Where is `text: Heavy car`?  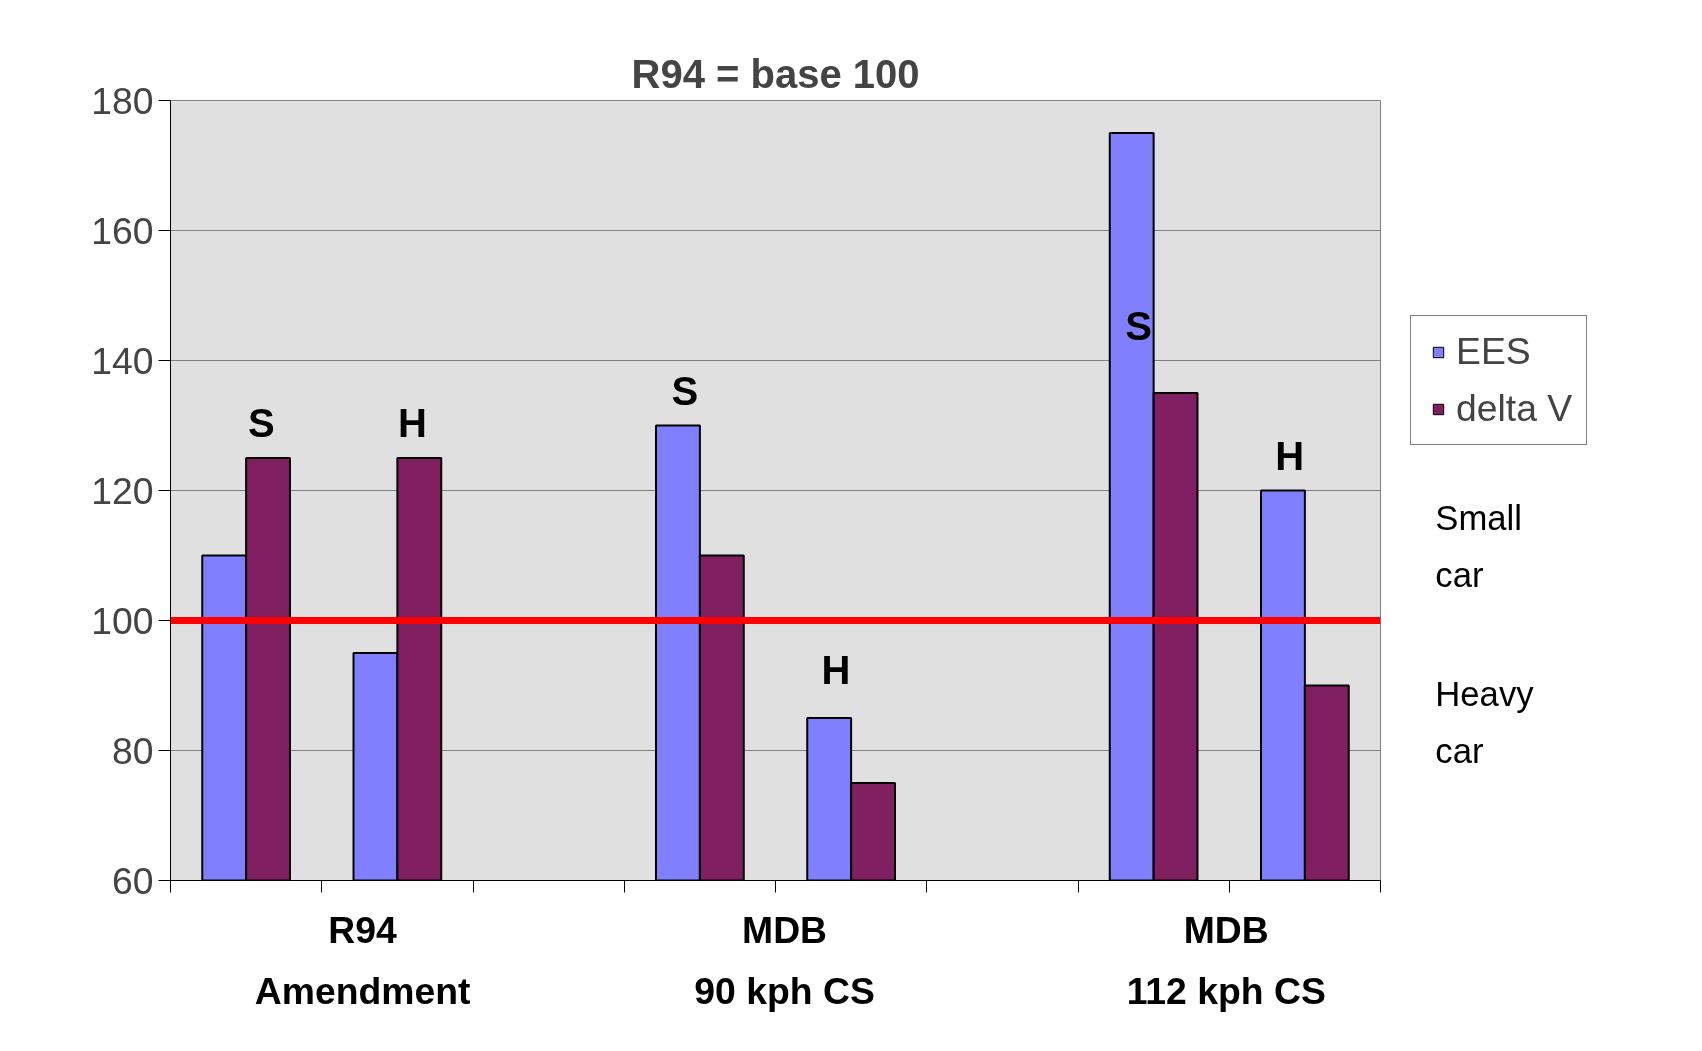
text: Heavy car is located at coordinates (1485, 722).